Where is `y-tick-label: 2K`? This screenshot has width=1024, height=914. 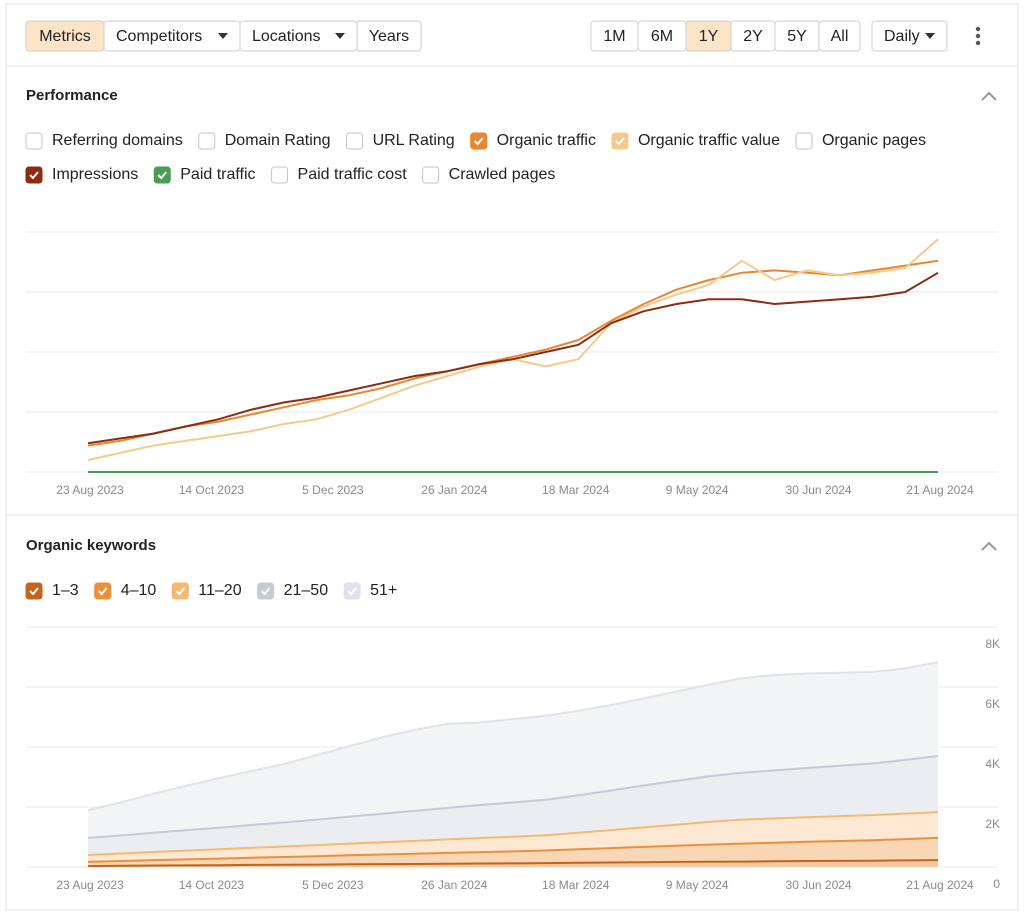 y-tick-label: 2K is located at coordinates (992, 824).